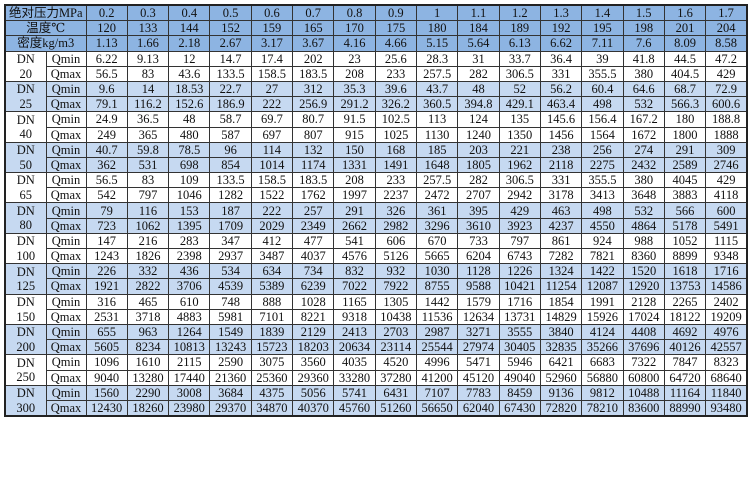 The height and width of the screenshot is (484, 750). What do you see at coordinates (189, 225) in the screenshot?
I see `qmax-value: 1395` at bounding box center [189, 225].